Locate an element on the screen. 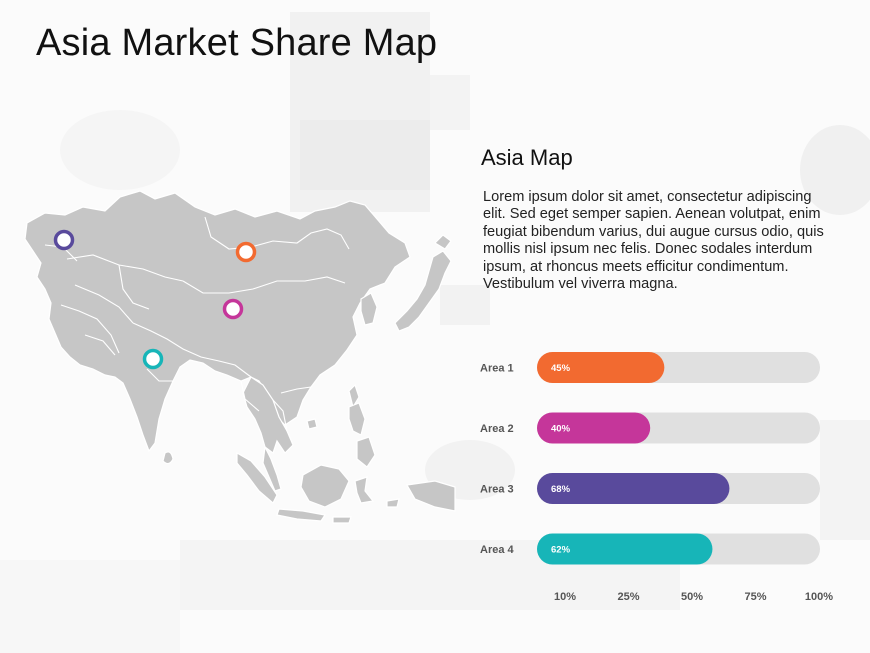 The image size is (870, 653). x-tick-label: 50% is located at coordinates (692, 597).